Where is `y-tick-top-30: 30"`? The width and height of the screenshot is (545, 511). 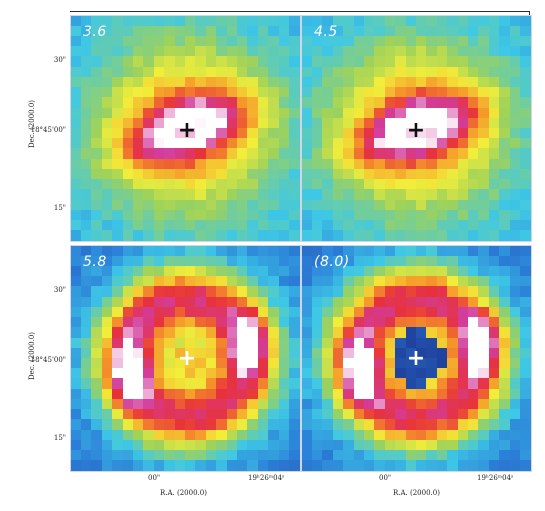 y-tick-top-30: 30" is located at coordinates (59, 60).